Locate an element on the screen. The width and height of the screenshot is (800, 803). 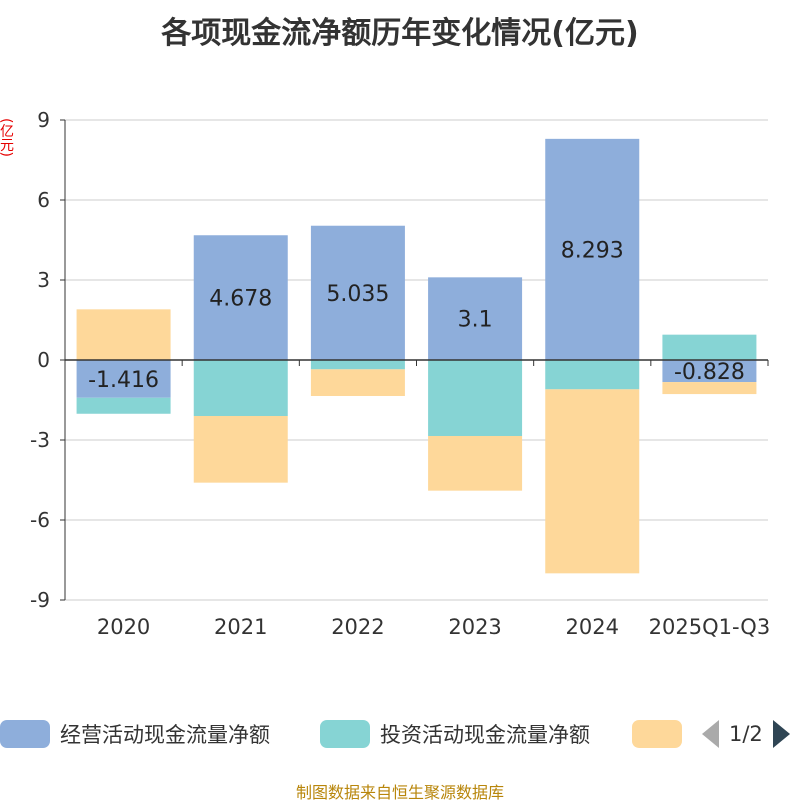
y-tick-label: -3 is located at coordinates (40, 440).